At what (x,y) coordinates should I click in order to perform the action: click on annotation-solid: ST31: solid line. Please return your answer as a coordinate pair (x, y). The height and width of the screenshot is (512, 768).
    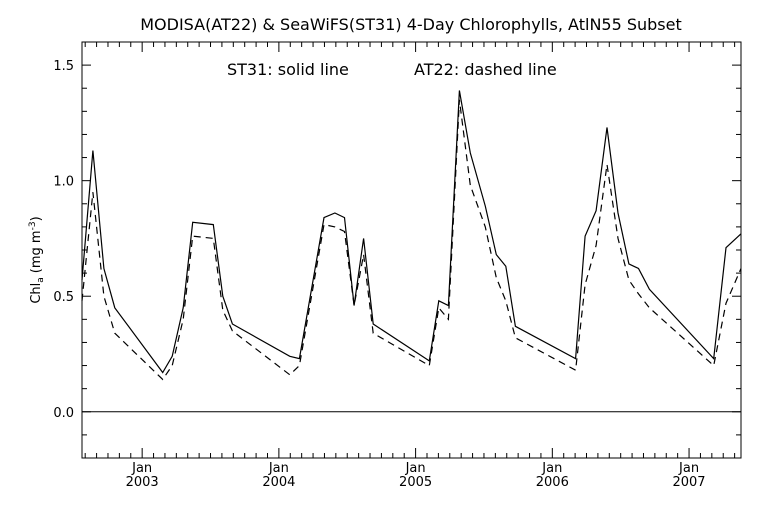
    Looking at the image, I should click on (288, 69).